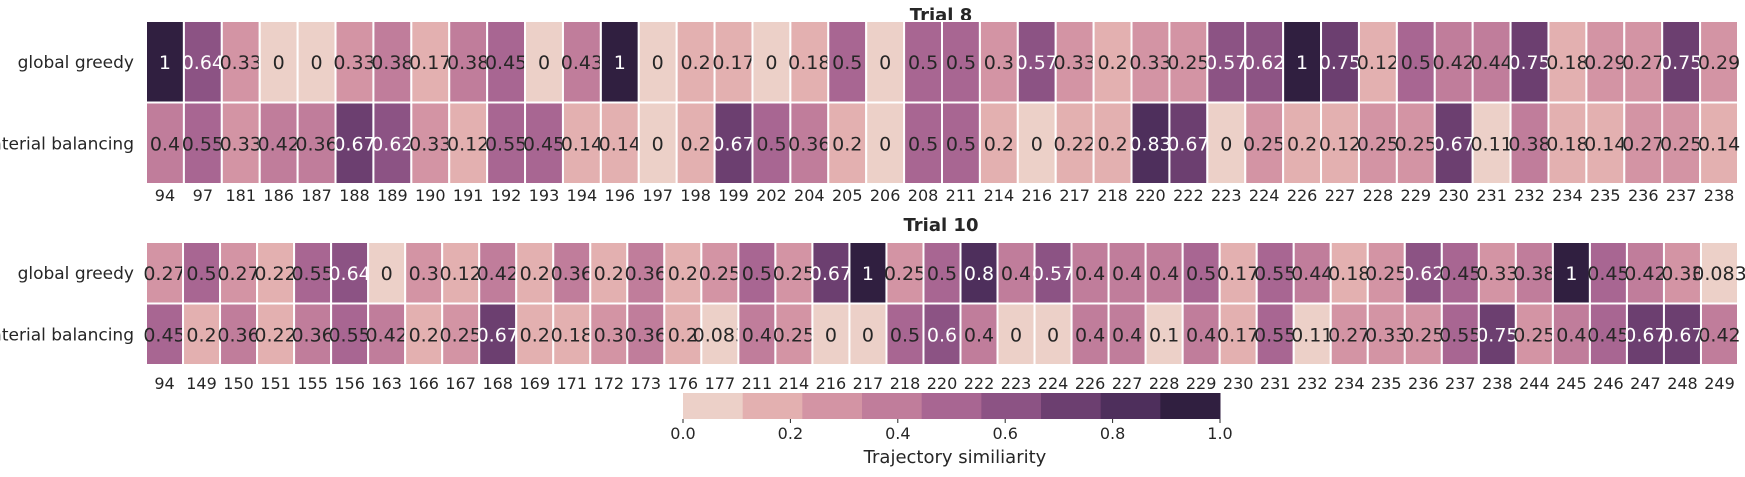 Image resolution: width=1745 pixels, height=477 pixels. I want to click on cell-value-label: 0.1, so click(1164, 335).